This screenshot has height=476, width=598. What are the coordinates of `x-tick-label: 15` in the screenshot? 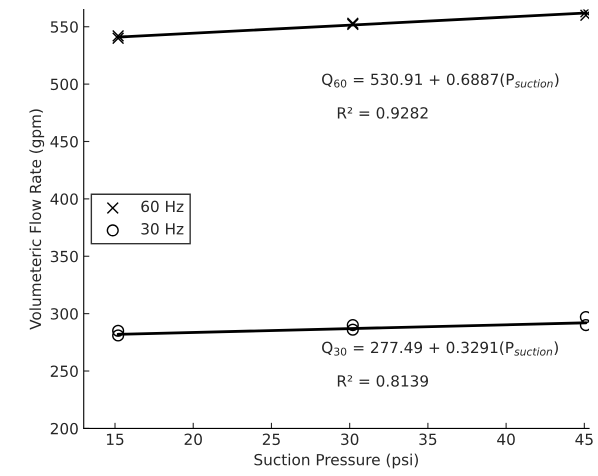 It's located at (115, 440).